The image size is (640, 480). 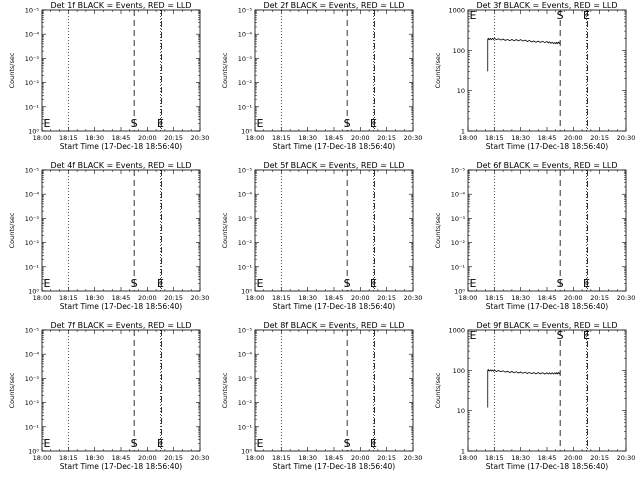 What do you see at coordinates (546, 325) in the screenshot?
I see `chart-title: Det 9f BLACK = Events, RED = LLD` at bounding box center [546, 325].